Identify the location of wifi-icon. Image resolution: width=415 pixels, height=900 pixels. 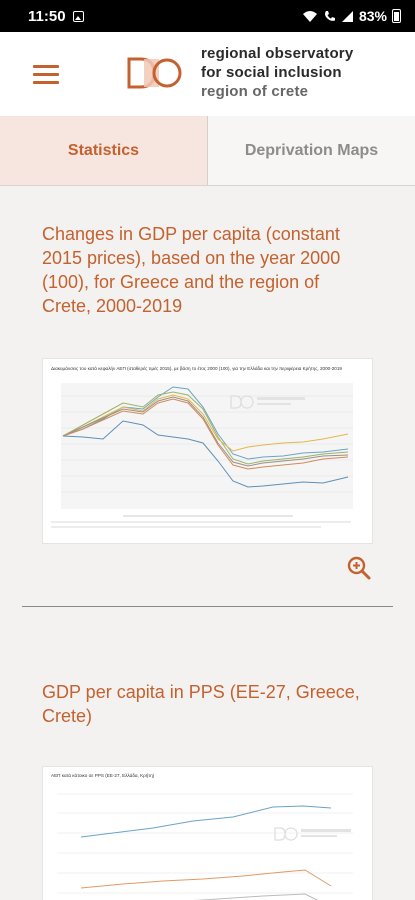
(309, 16).